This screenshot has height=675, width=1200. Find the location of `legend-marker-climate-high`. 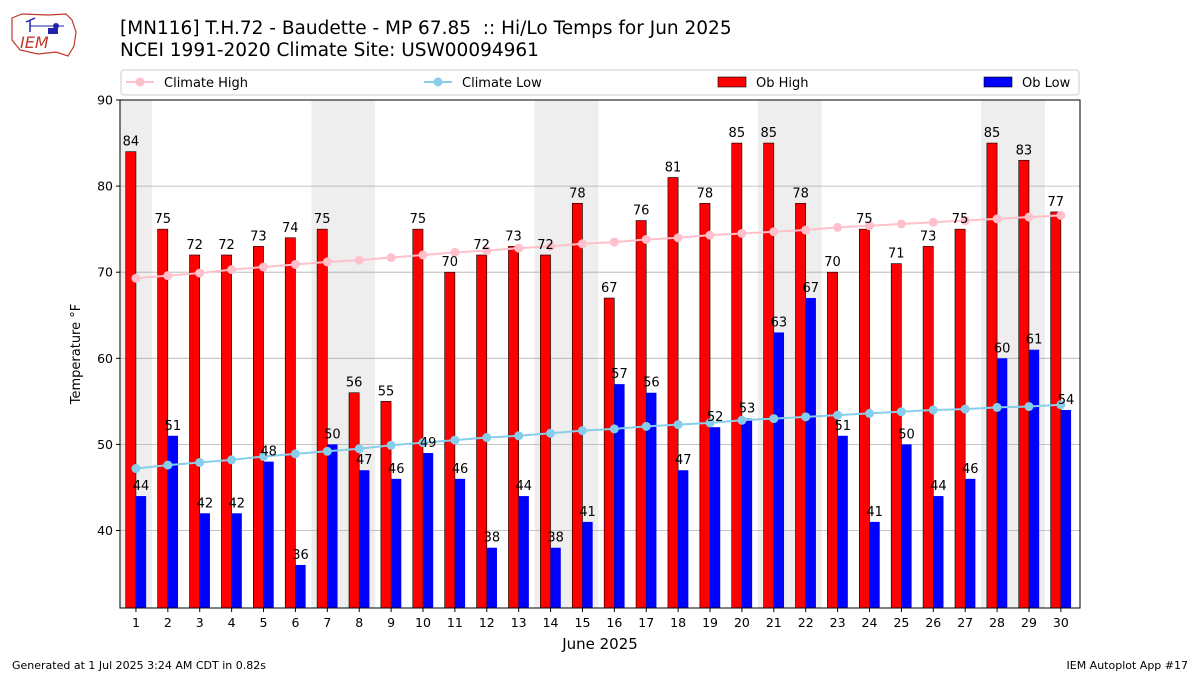

legend-marker-climate-high is located at coordinates (140, 82).